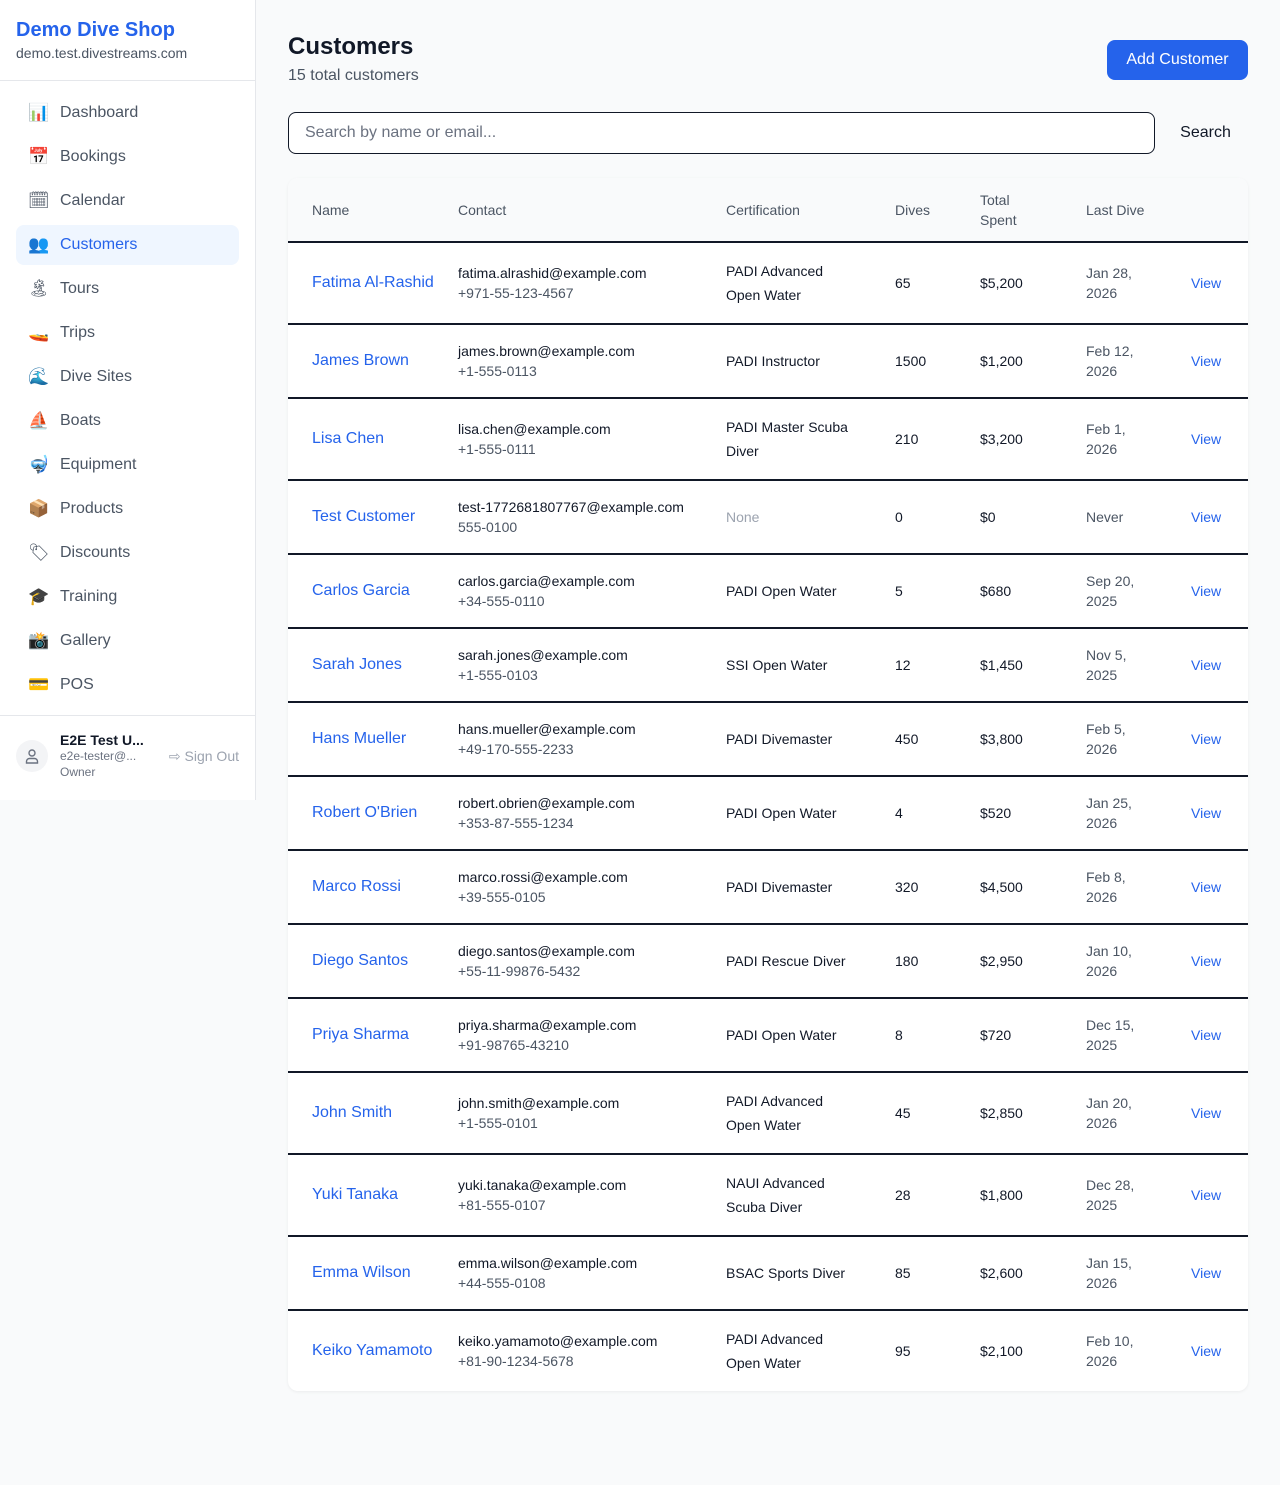 This screenshot has width=1280, height=1485. Describe the element at coordinates (127, 289) in the screenshot. I see `sidebar-item-tours: 🏝 Tours` at that location.